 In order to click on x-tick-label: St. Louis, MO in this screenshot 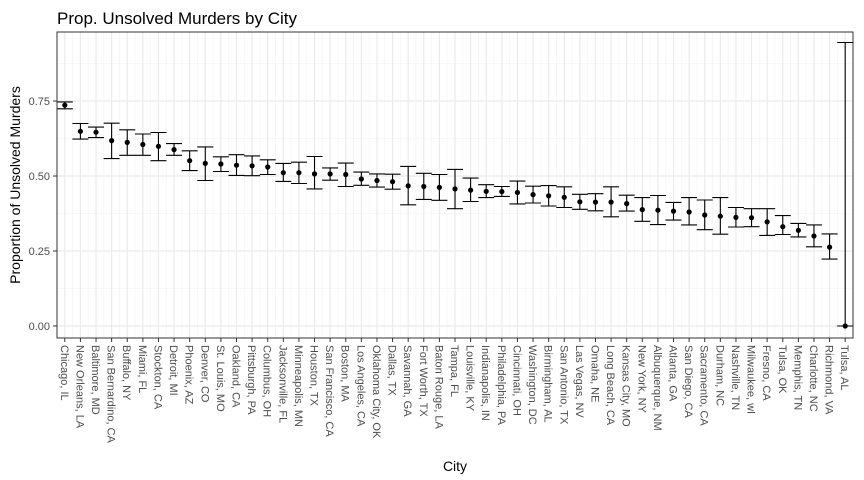, I will do `click(220, 378)`.